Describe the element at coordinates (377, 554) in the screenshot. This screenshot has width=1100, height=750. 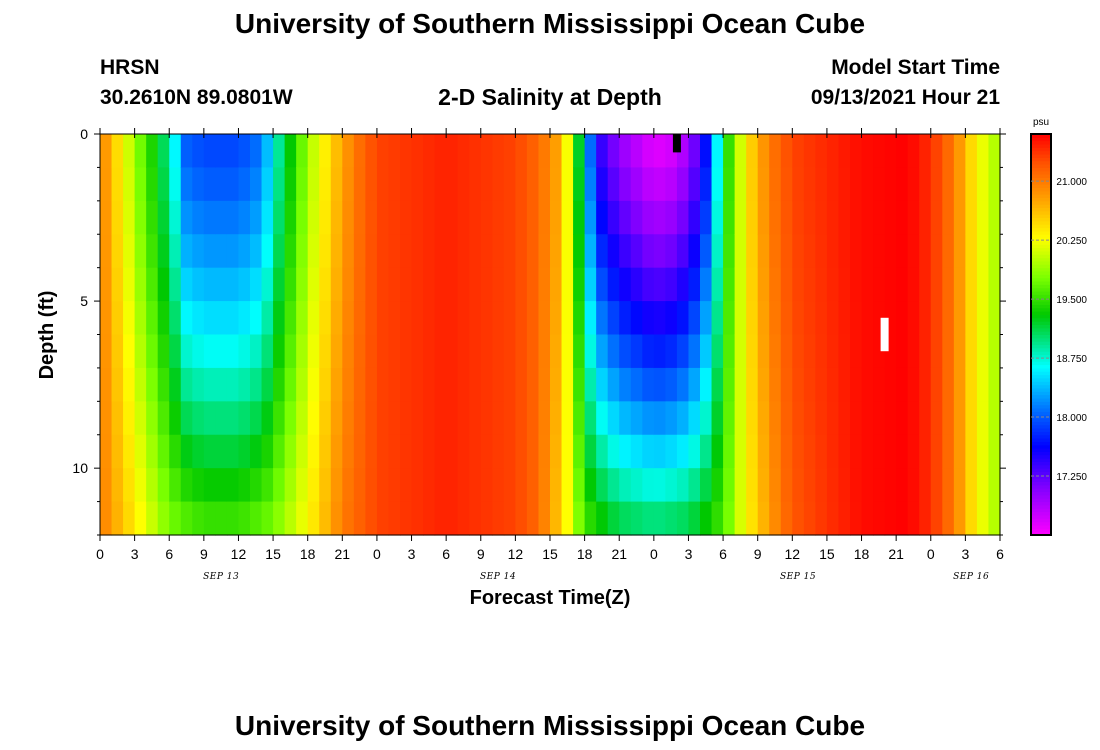
I see `x-tick-label: 0` at that location.